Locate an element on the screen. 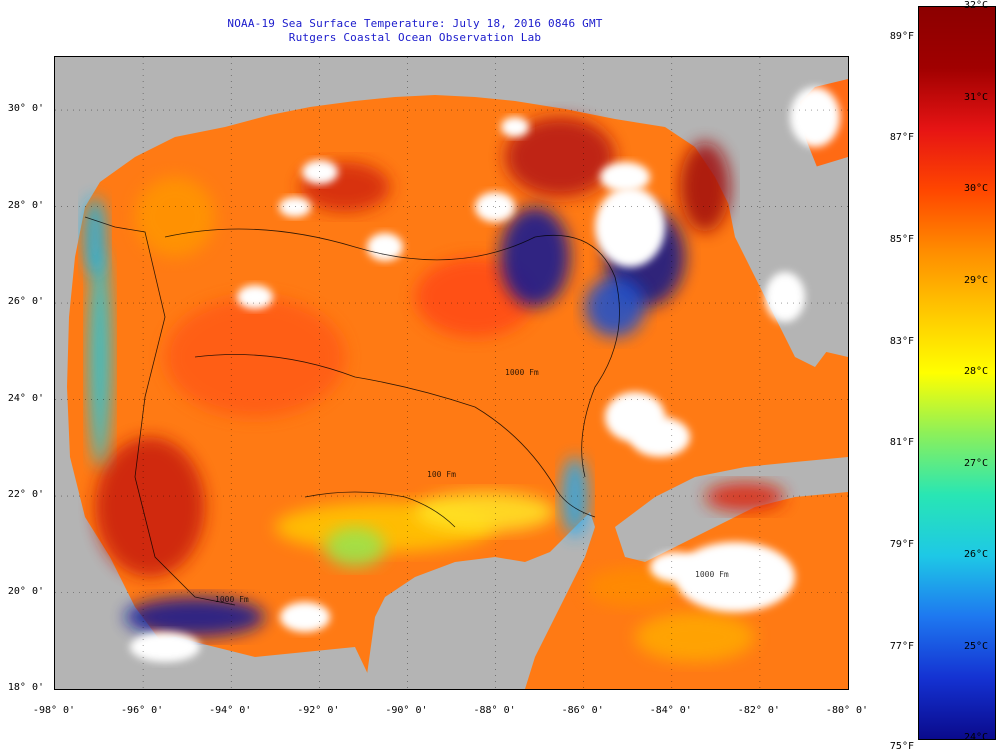  longitude-tick-label: -92° 0' is located at coordinates (318, 710).